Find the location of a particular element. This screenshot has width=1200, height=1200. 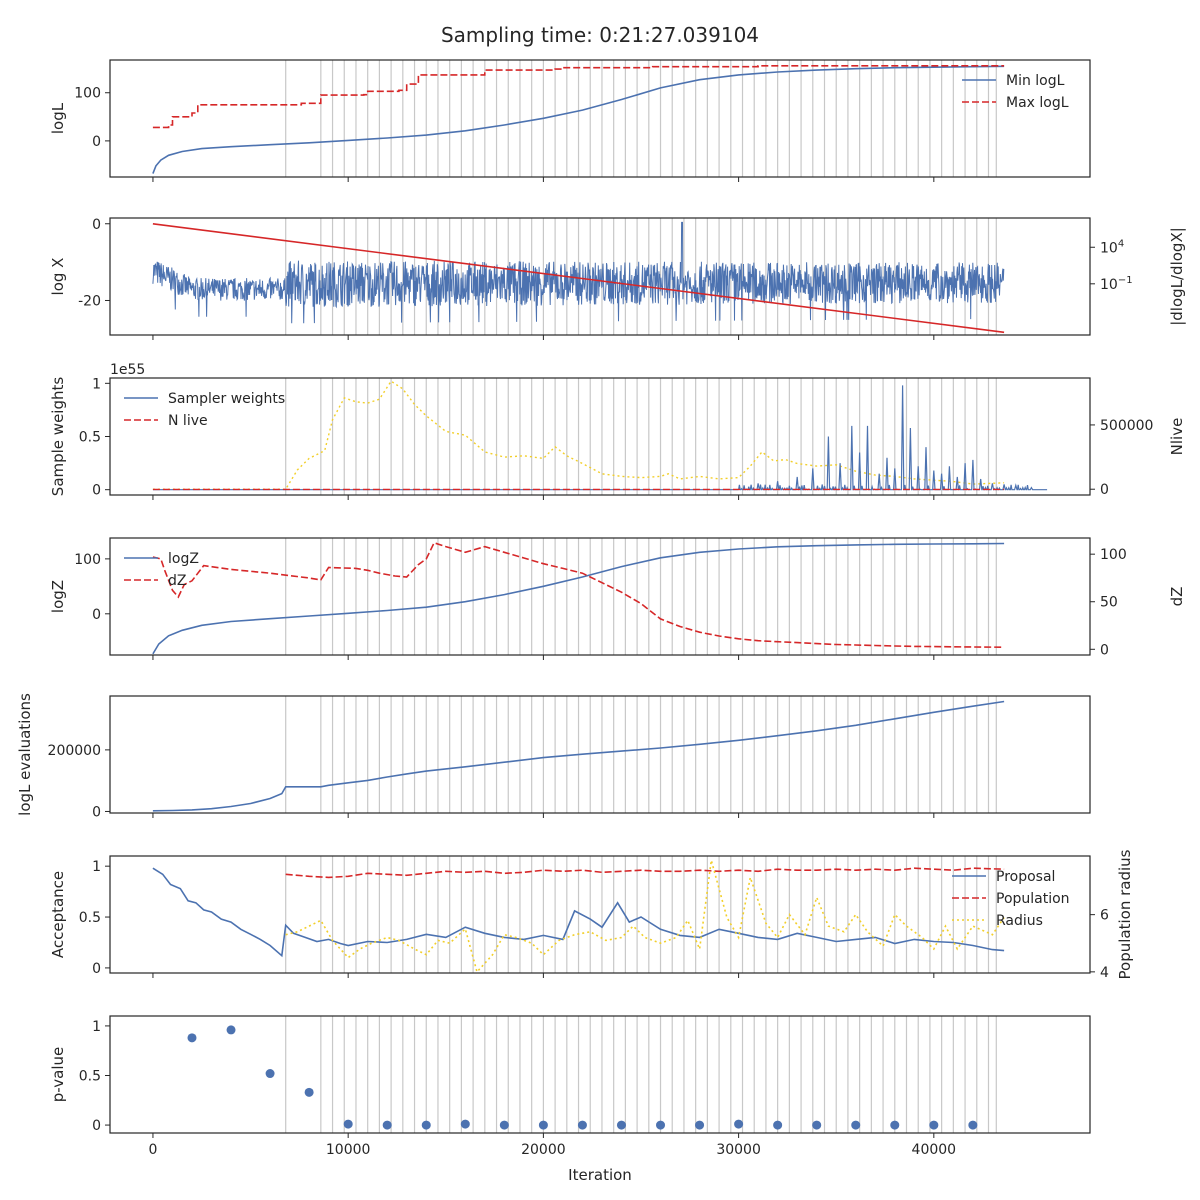

legend-item-label: Max logL is located at coordinates (1037, 103).